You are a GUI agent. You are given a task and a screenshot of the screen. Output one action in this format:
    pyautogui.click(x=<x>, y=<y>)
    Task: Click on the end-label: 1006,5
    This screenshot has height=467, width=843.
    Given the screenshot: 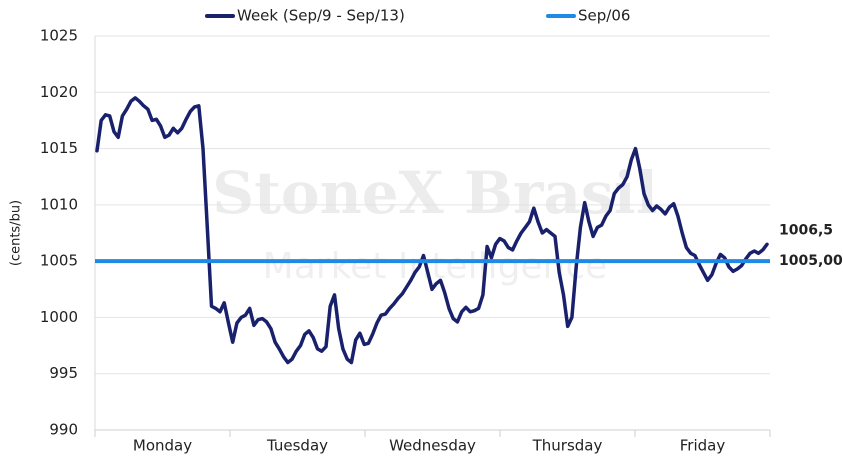 What is the action you would take?
    pyautogui.click(x=806, y=230)
    